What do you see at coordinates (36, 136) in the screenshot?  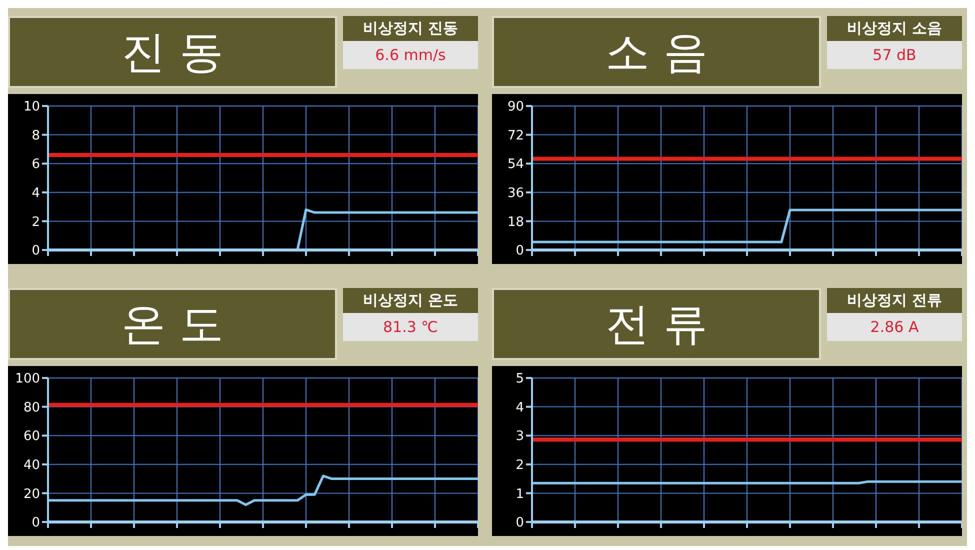 I see `y-tick-label: 8` at bounding box center [36, 136].